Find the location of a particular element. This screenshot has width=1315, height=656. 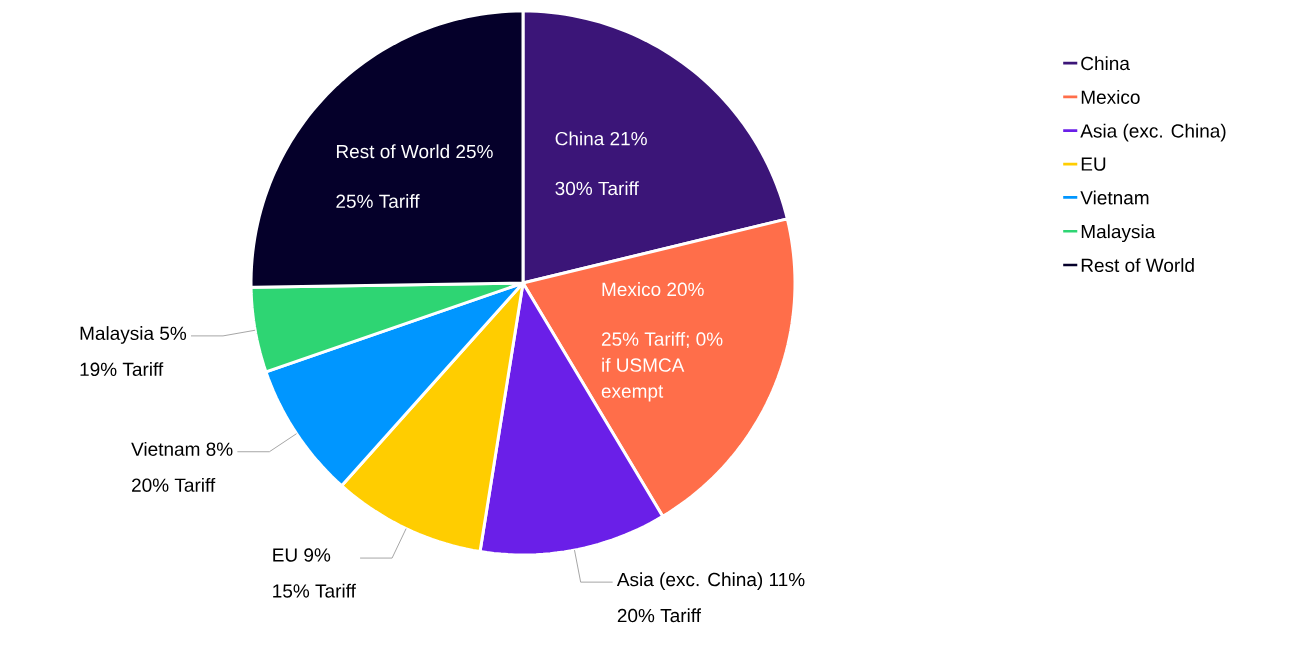

legend-label: Malaysia is located at coordinates (1118, 233).